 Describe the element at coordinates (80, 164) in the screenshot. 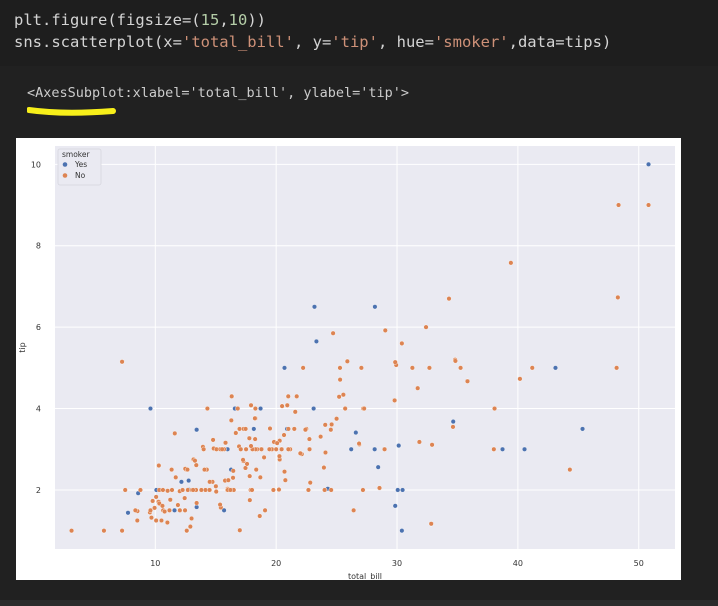

I see `legend-label-yes: Yes` at that location.